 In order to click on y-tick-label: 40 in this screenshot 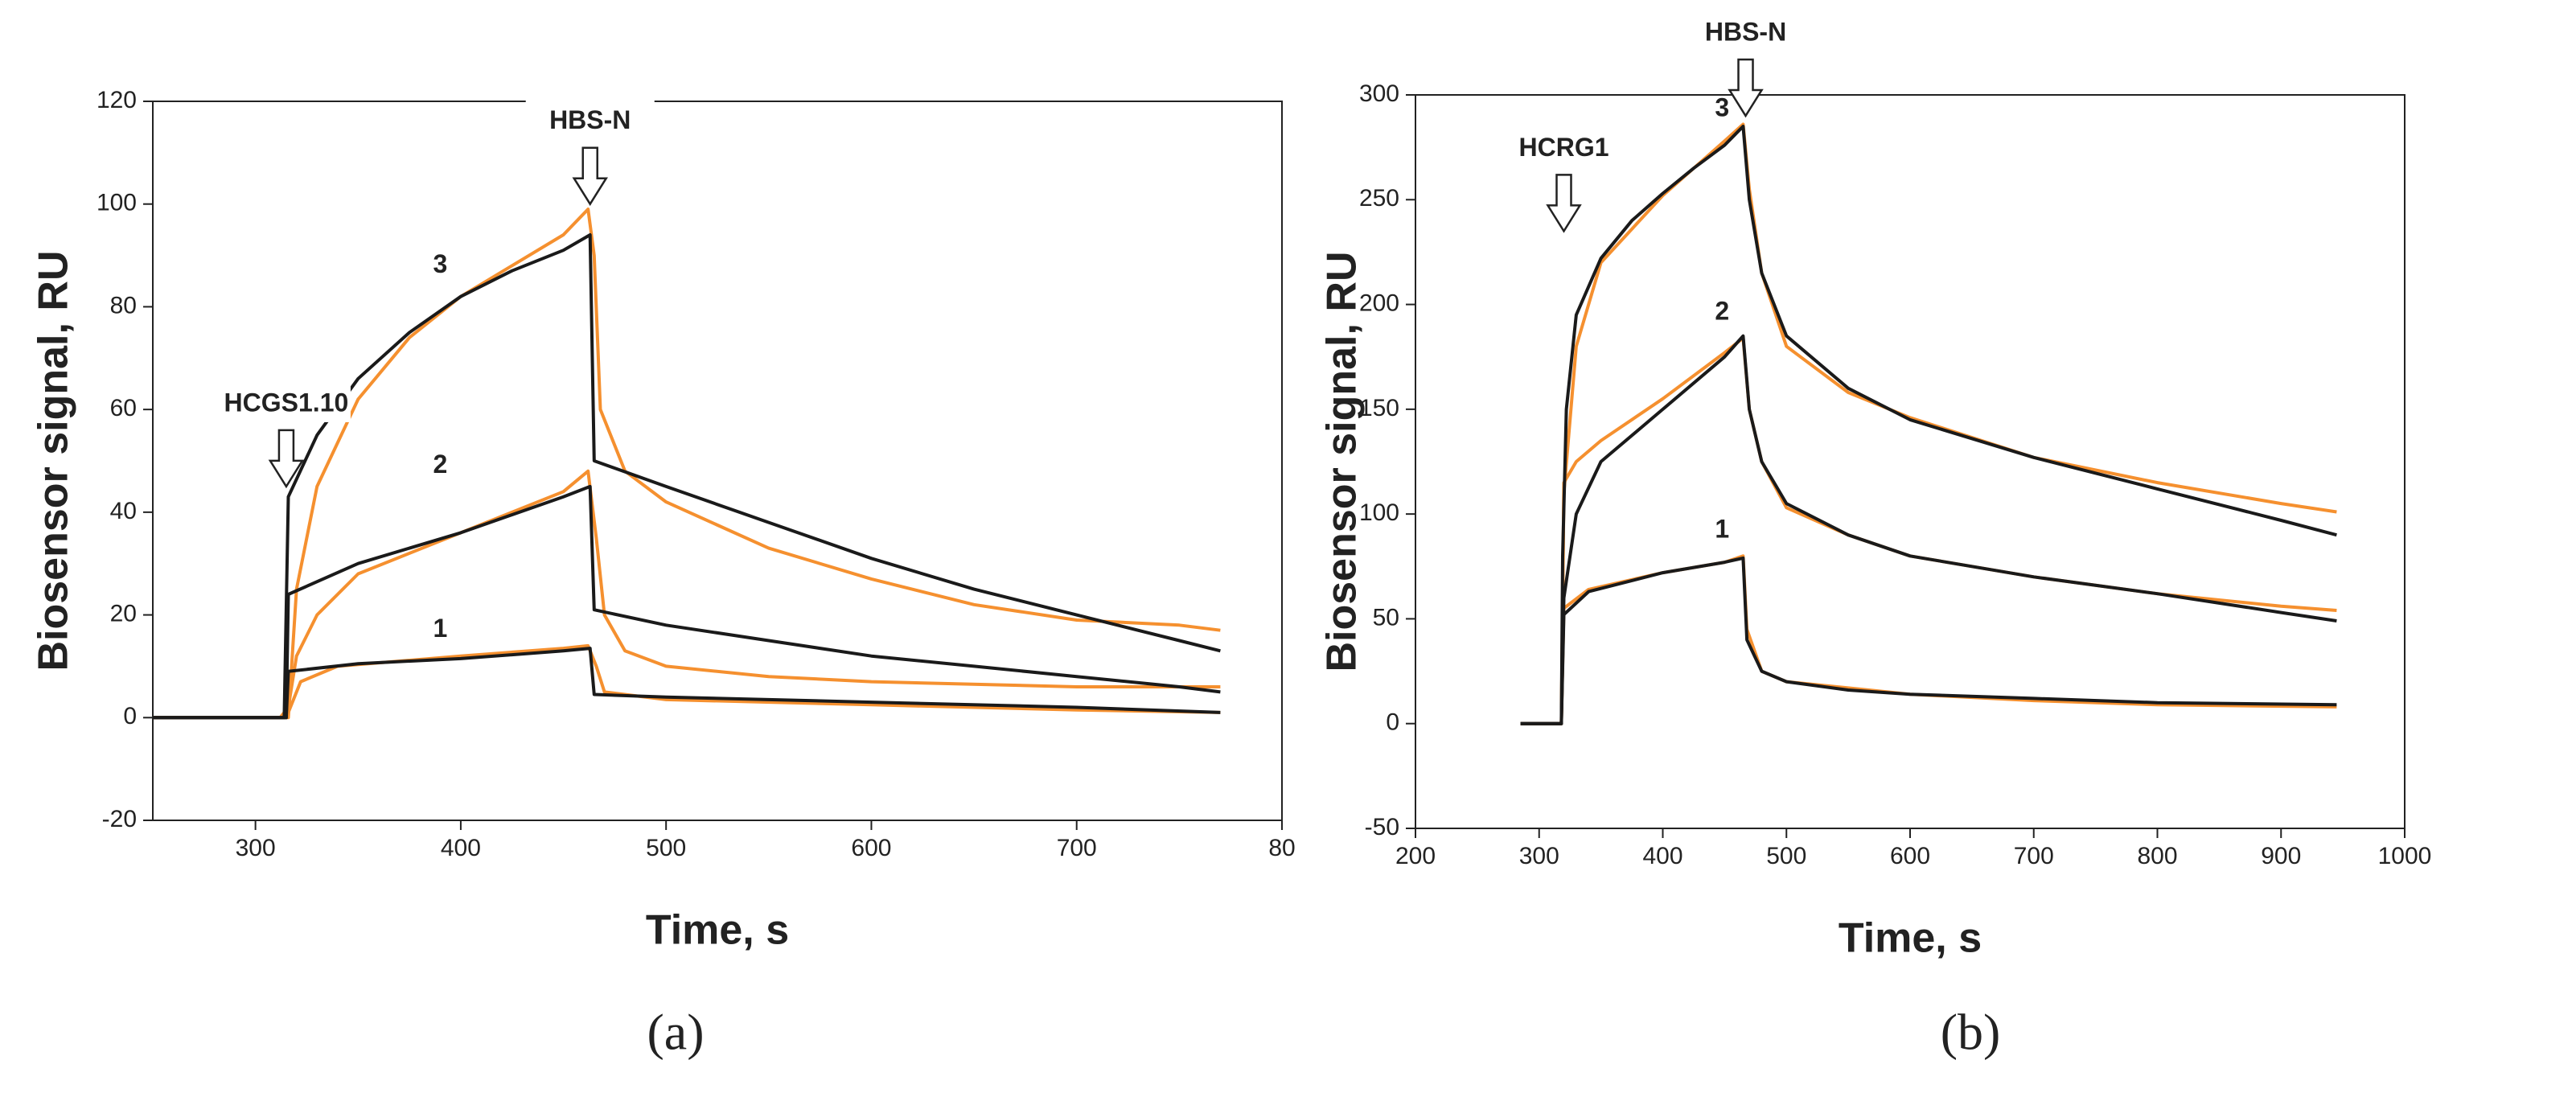, I will do `click(123, 511)`.